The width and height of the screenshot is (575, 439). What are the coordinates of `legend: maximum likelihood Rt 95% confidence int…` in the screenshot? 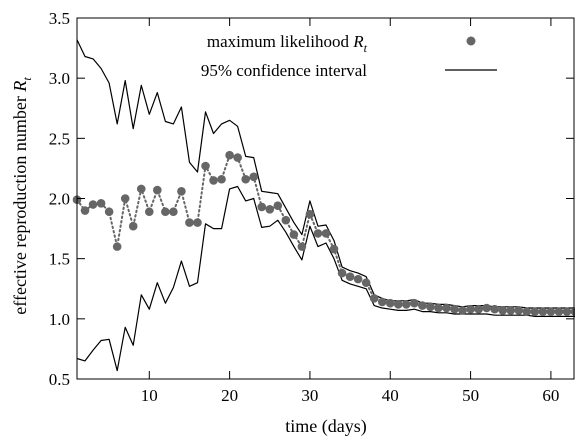 It's located at (349, 56).